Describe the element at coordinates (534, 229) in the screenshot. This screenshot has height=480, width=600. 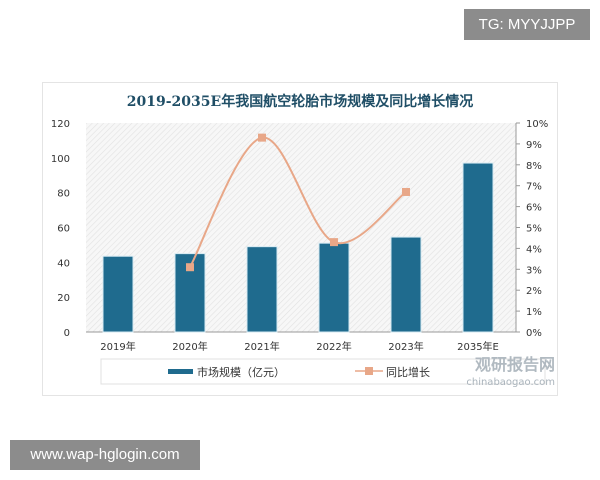
I see `right-tick-label: 5%` at that location.